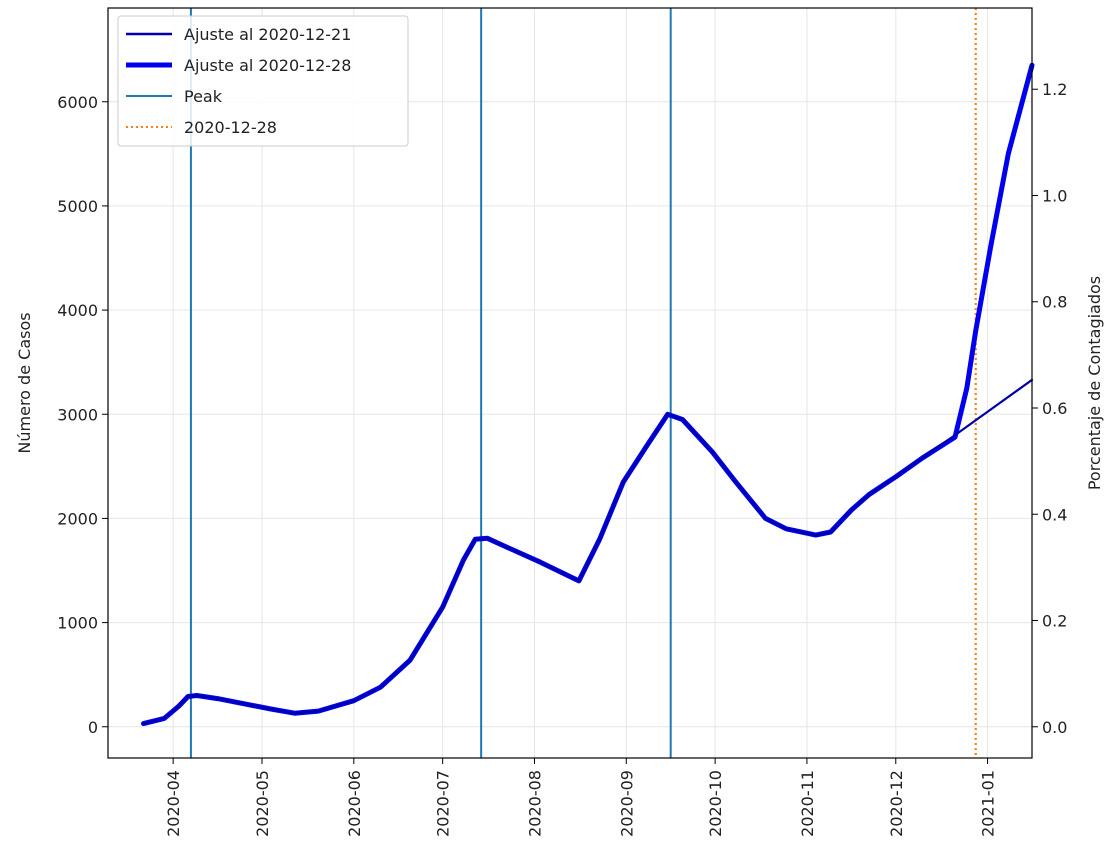 The width and height of the screenshot is (1107, 868). I want to click on y-axis-right-label: Porcentaje de Contagiados, so click(1094, 383).